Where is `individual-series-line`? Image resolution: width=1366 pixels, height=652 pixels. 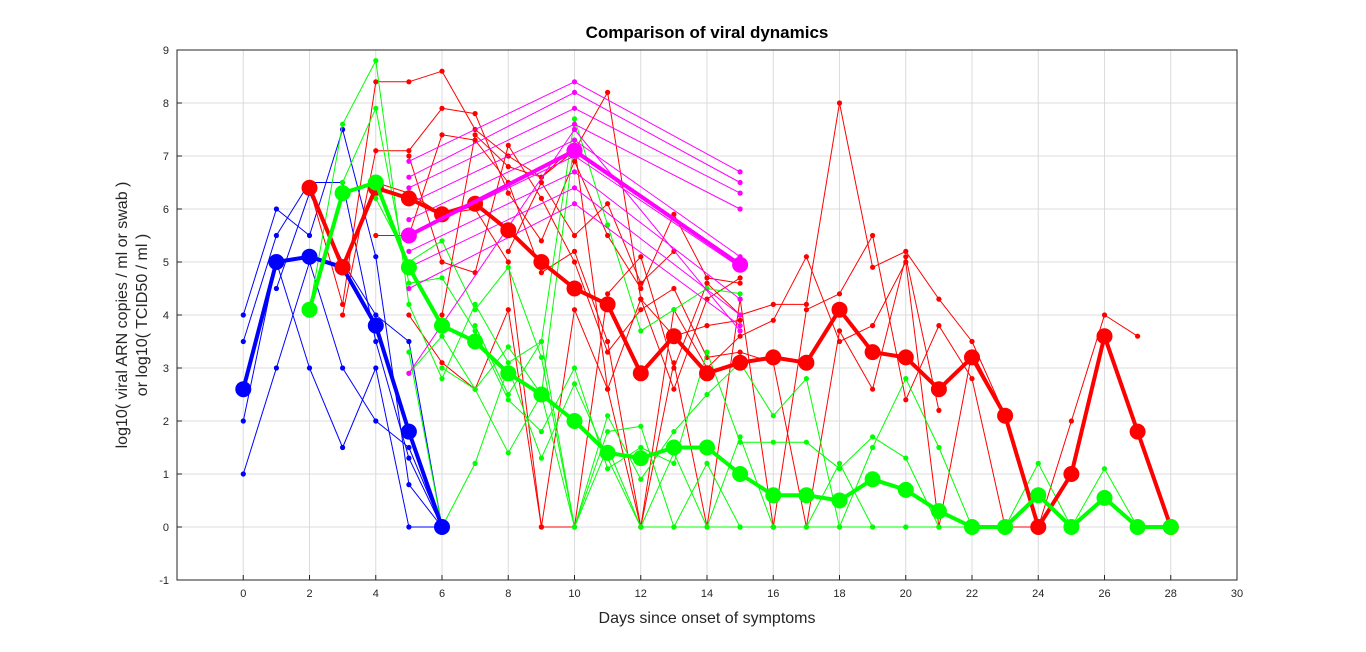 individual-series-line is located at coordinates (591, 233).